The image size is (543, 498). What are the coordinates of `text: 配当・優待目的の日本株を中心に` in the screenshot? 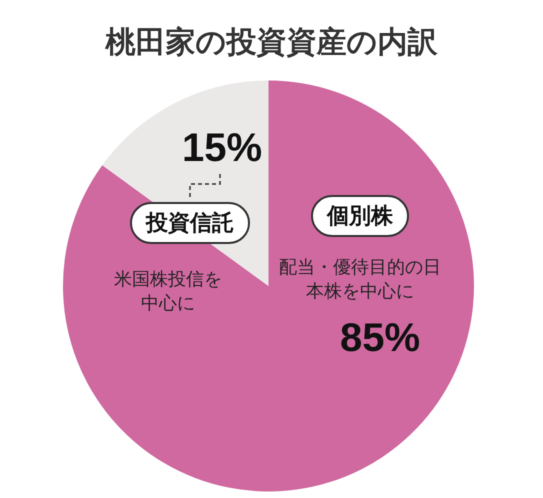 It's located at (360, 280).